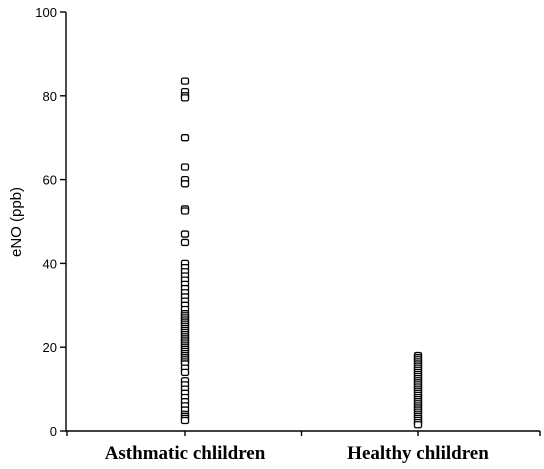 The width and height of the screenshot is (544, 469). Describe the element at coordinates (53, 431) in the screenshot. I see `y-tick-label: 0` at that location.